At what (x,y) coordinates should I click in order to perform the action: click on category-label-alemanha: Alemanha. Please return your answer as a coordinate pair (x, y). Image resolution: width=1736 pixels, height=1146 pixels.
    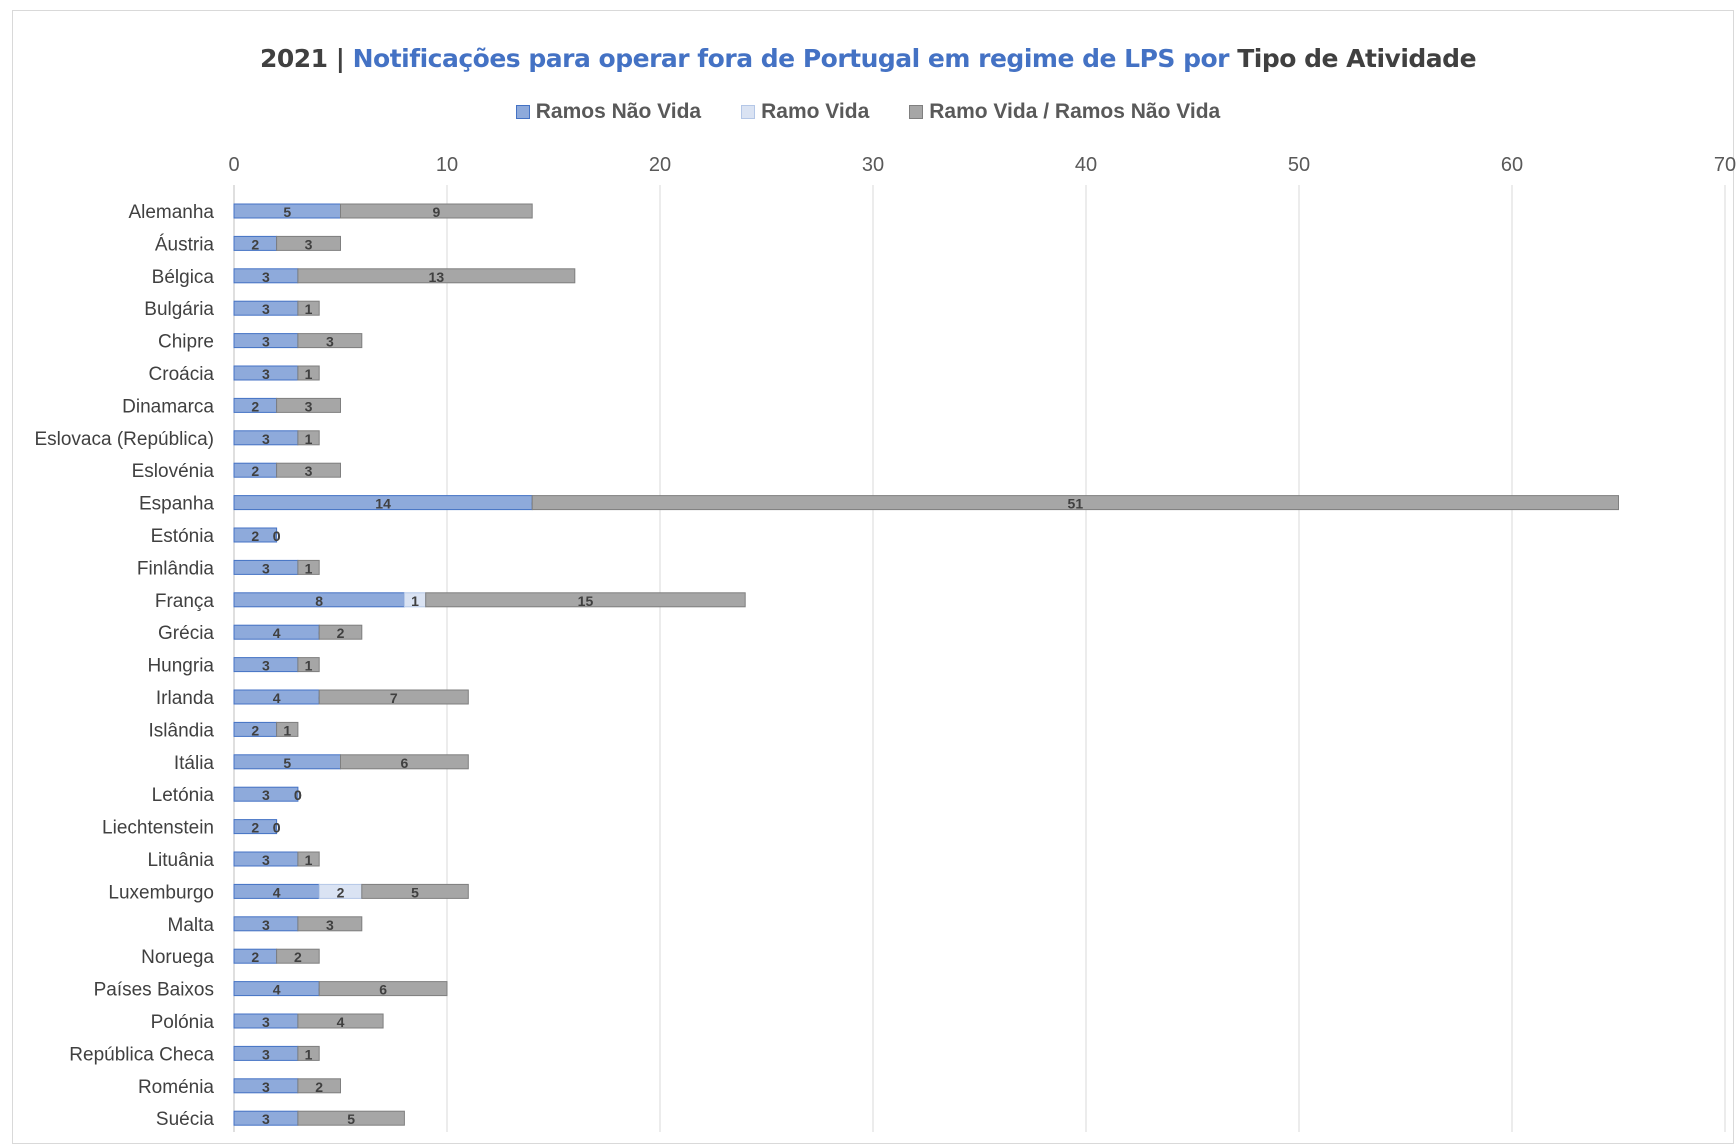
    Looking at the image, I should click on (171, 212).